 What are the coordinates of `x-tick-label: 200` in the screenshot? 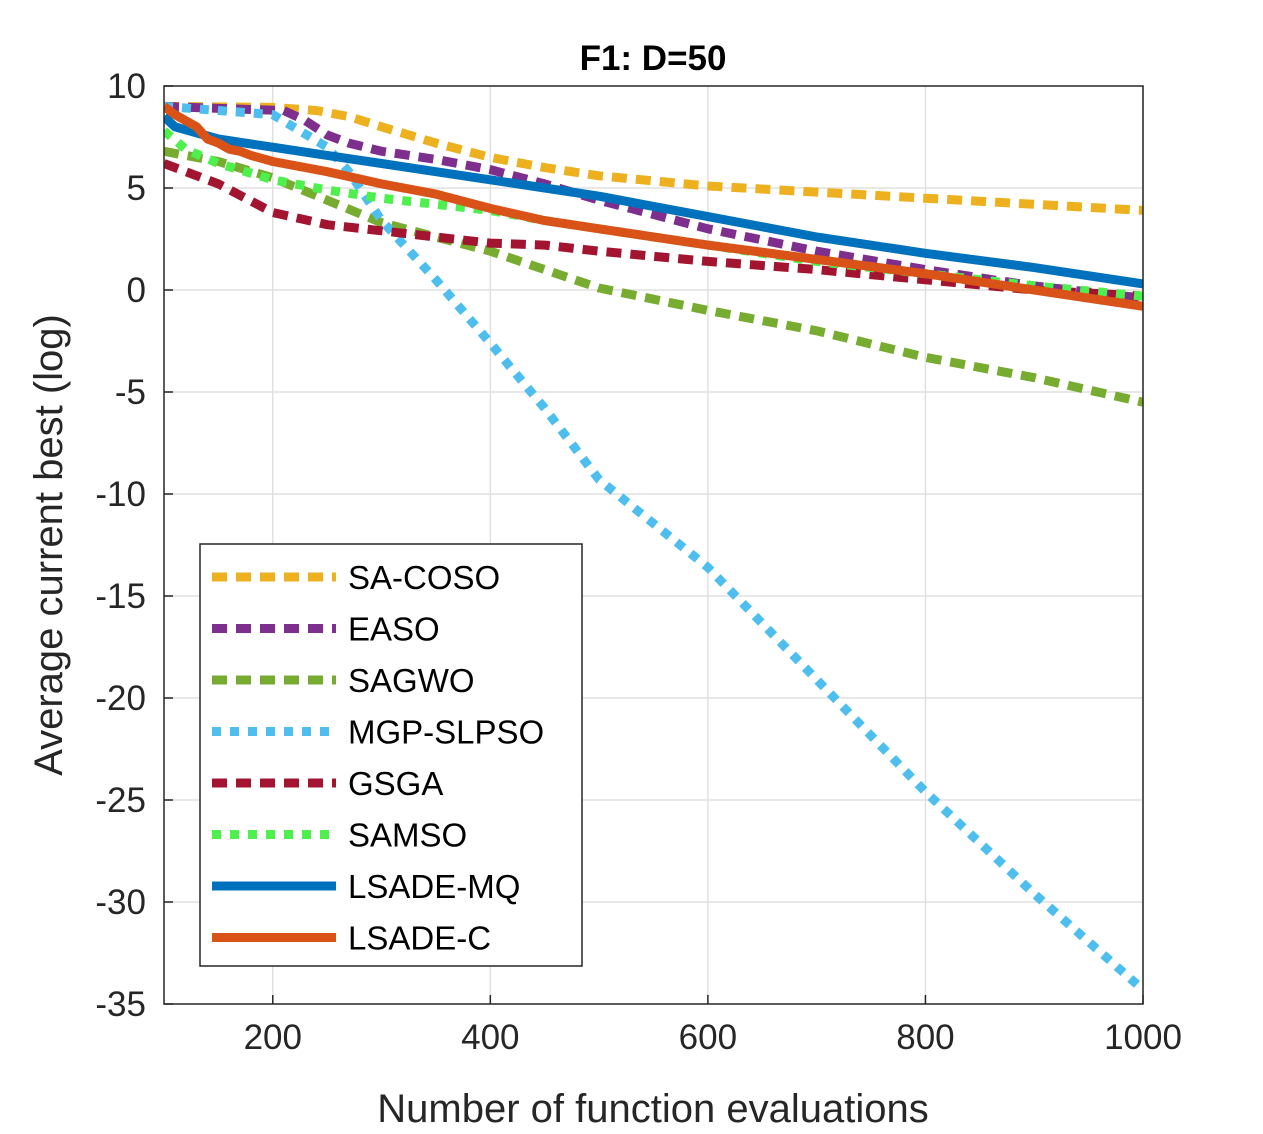 It's located at (273, 1037).